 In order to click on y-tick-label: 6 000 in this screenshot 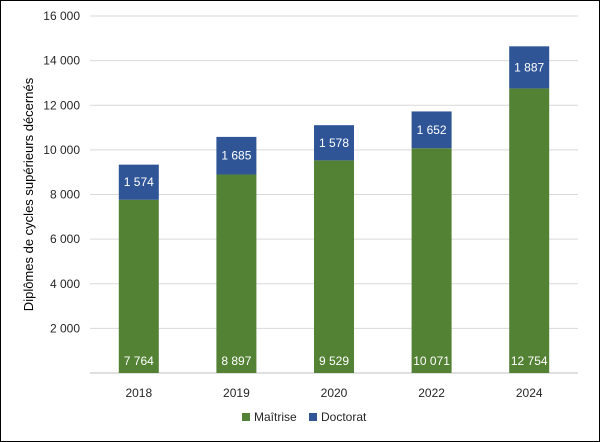, I will do `click(65, 239)`.